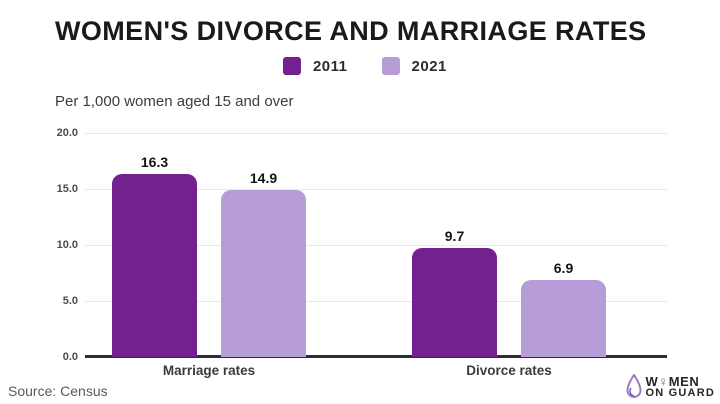 Image resolution: width=720 pixels, height=404 pixels. What do you see at coordinates (67, 189) in the screenshot?
I see `y-tick-label: 15.0` at bounding box center [67, 189].